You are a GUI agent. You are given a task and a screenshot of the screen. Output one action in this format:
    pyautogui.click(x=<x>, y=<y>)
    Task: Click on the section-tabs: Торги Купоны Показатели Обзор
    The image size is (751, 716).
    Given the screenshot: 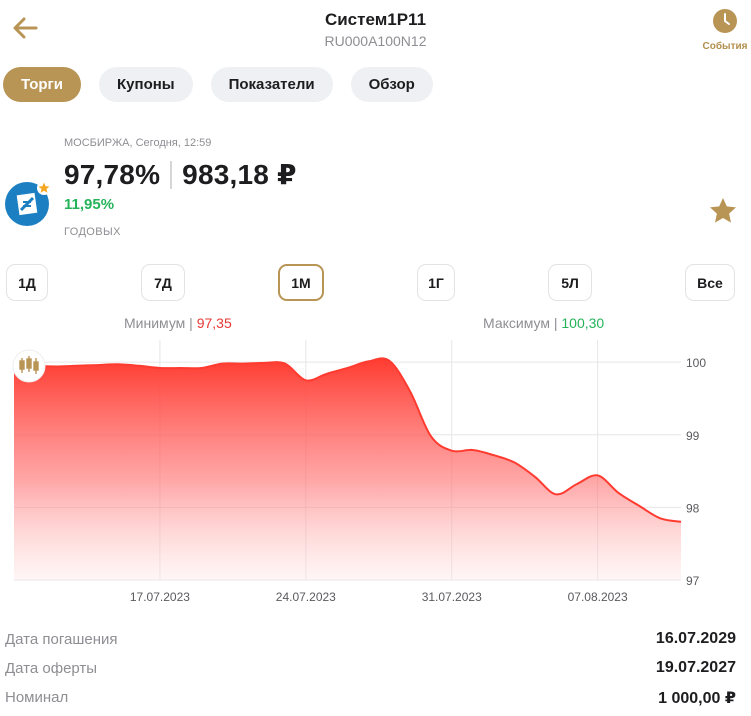 What is the action you would take?
    pyautogui.click(x=218, y=84)
    